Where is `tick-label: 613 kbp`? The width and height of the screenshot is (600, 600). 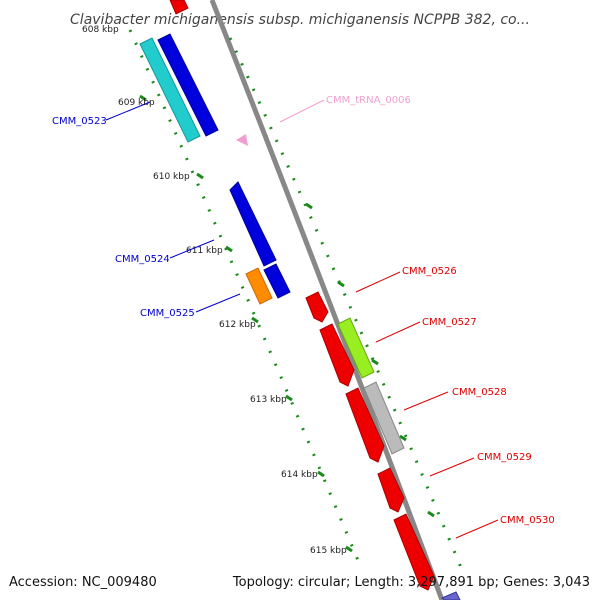
tick-label: 613 kbp is located at coordinates (268, 400).